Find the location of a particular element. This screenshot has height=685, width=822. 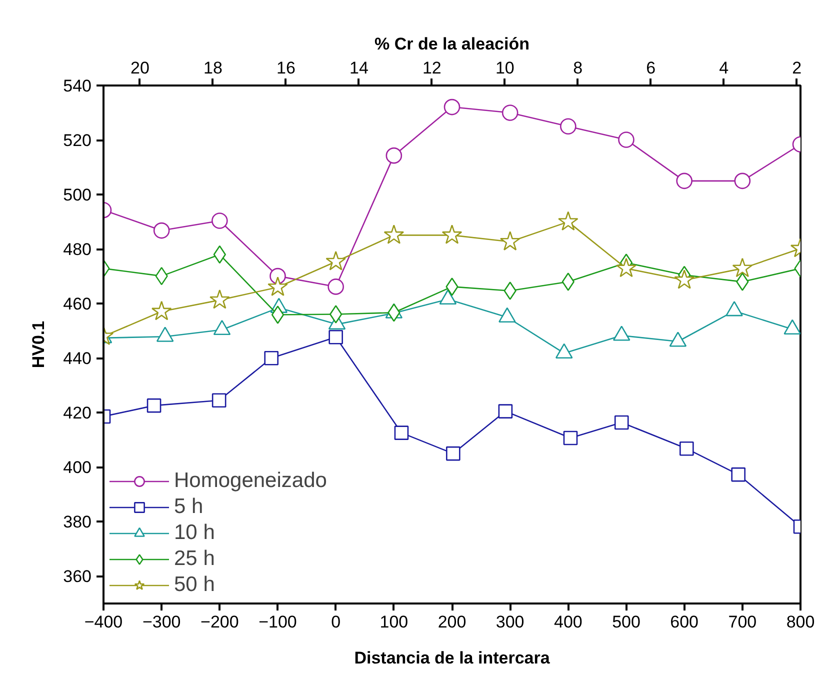

x2-tick-label: 8 is located at coordinates (578, 68).